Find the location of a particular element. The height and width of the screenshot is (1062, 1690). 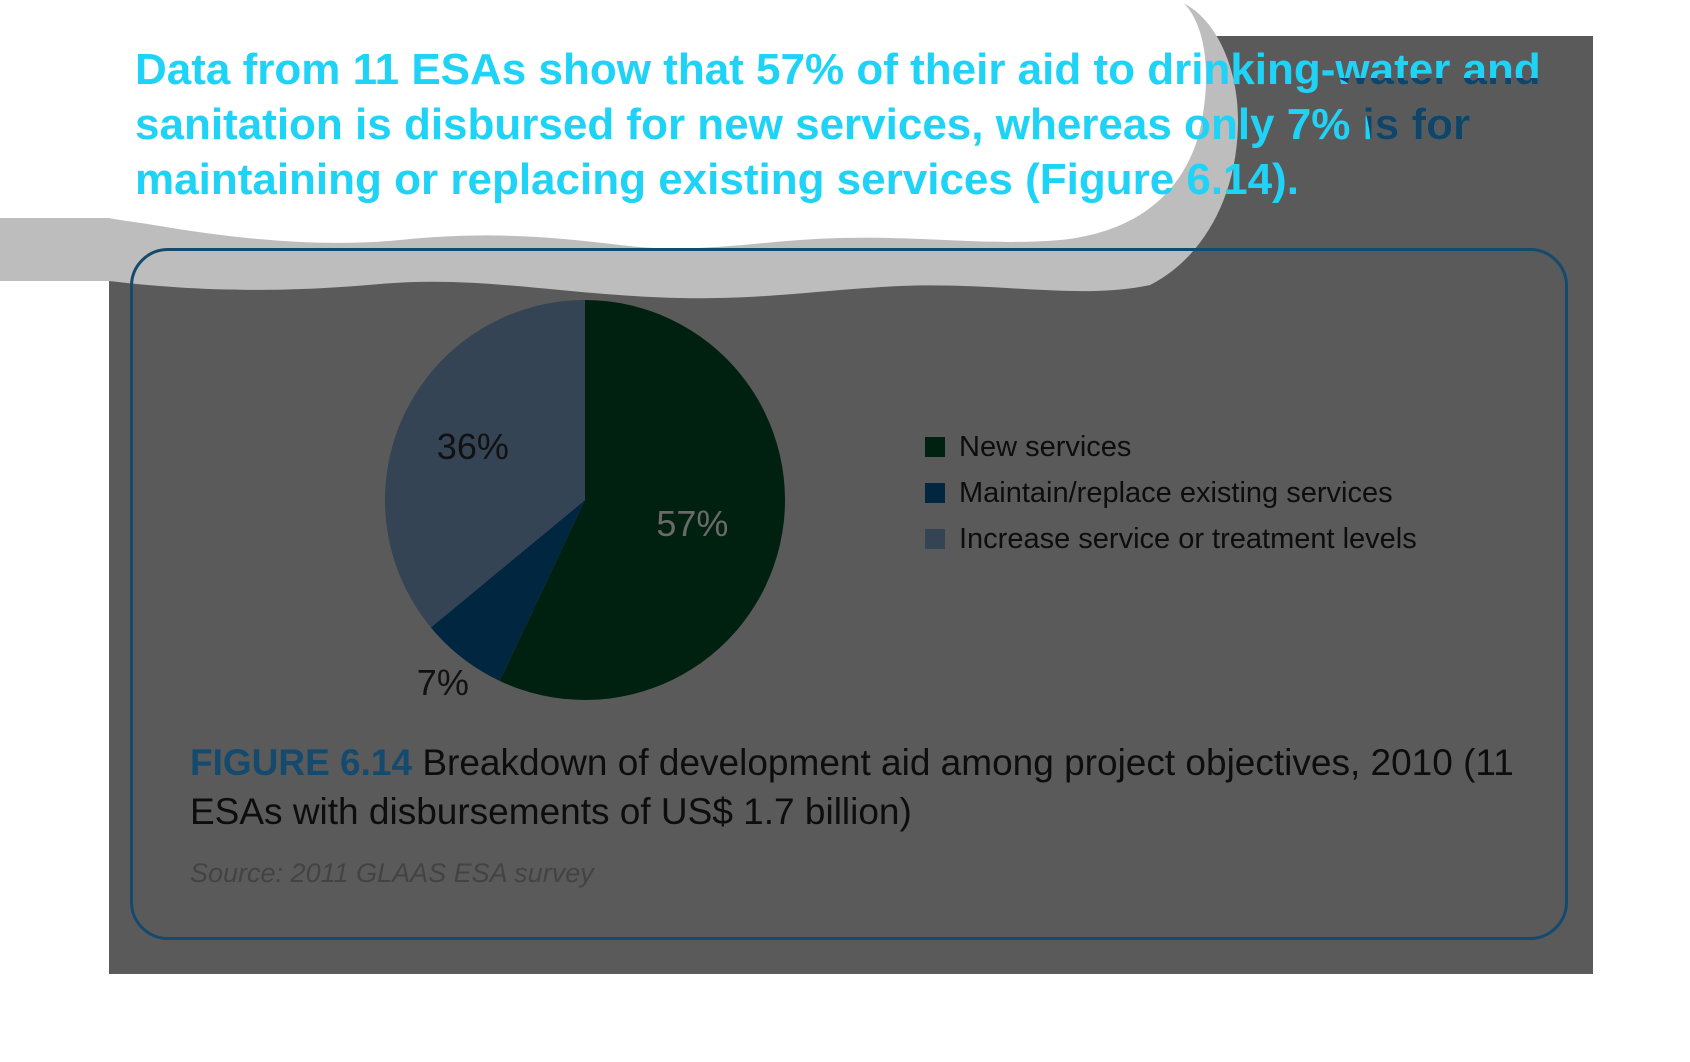

legend-swatch-increase-levels is located at coordinates (935, 539).